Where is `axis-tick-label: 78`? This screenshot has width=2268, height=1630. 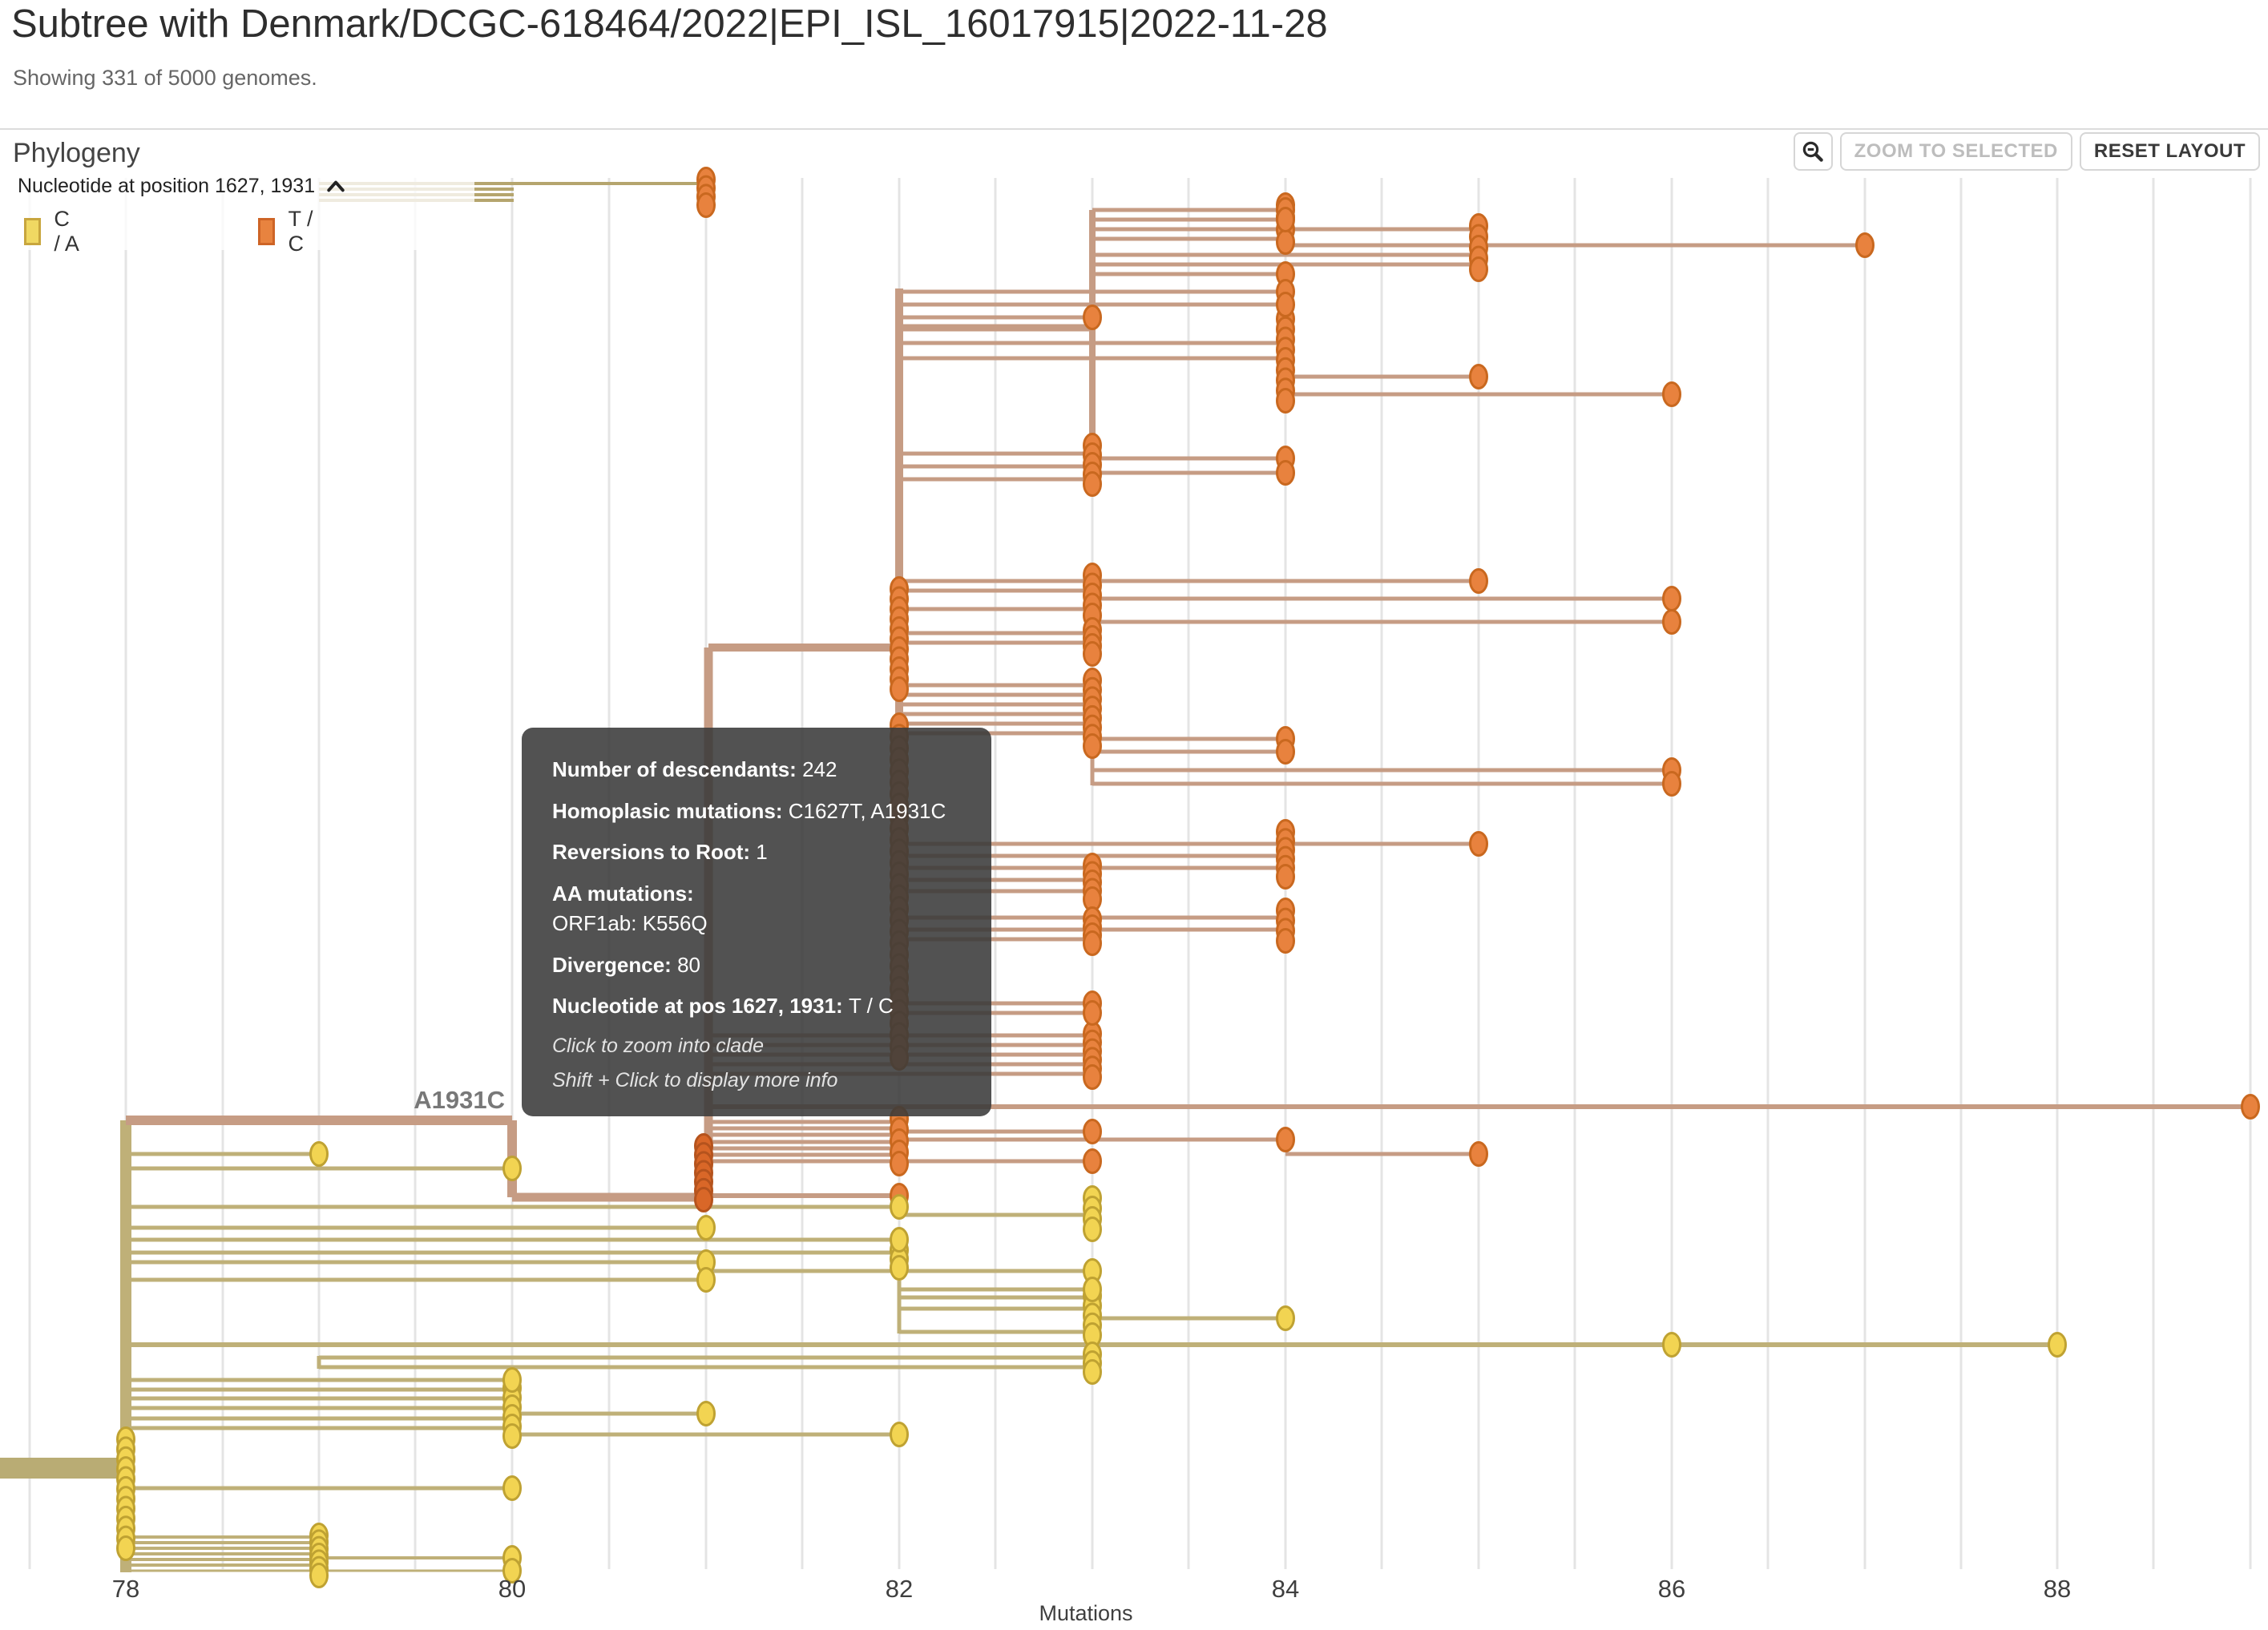
axis-tick-label: 78 is located at coordinates (125, 1589).